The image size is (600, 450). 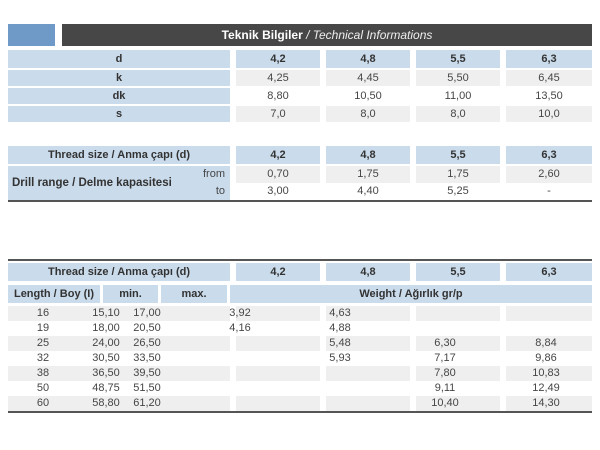 I want to click on table-cell: 0,70, so click(x=278, y=174).